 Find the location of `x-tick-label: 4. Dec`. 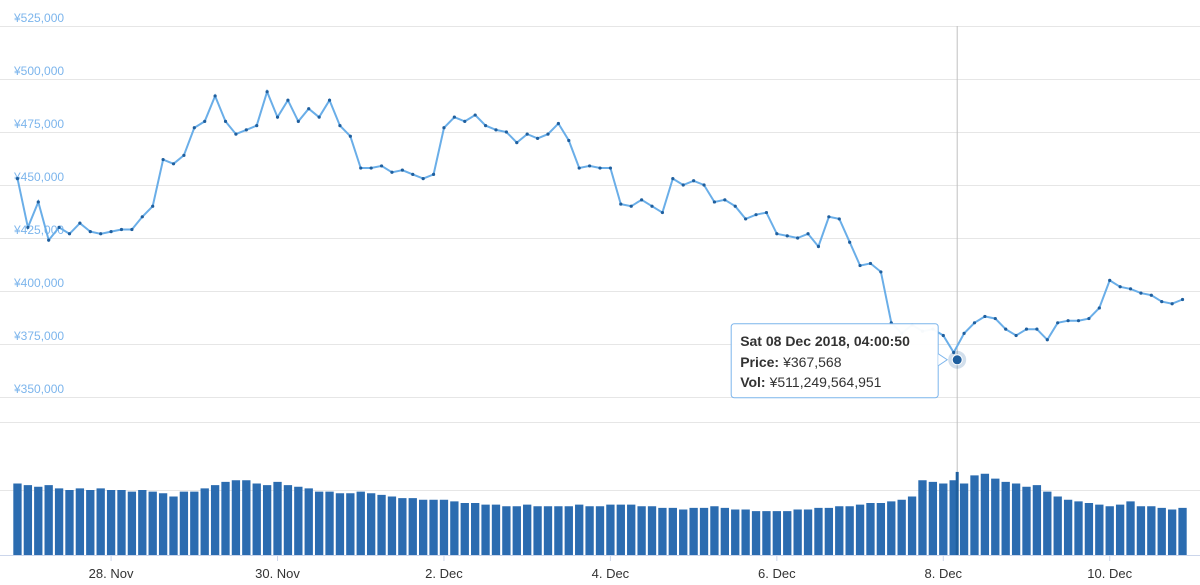

x-tick-label: 4. Dec is located at coordinates (611, 573).